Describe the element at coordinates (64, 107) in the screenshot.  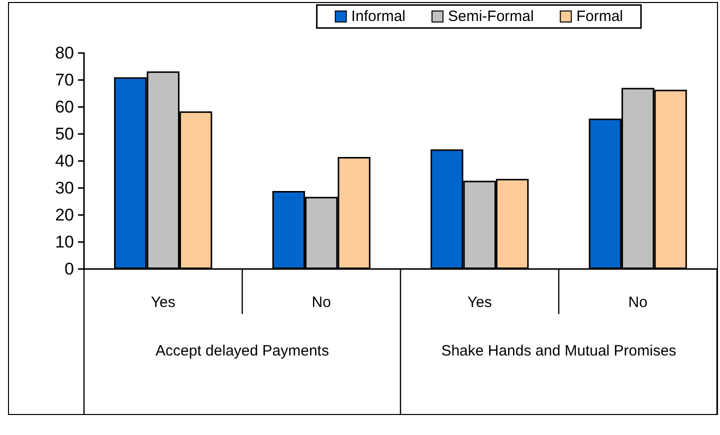
I see `y-tick-label: 60` at that location.